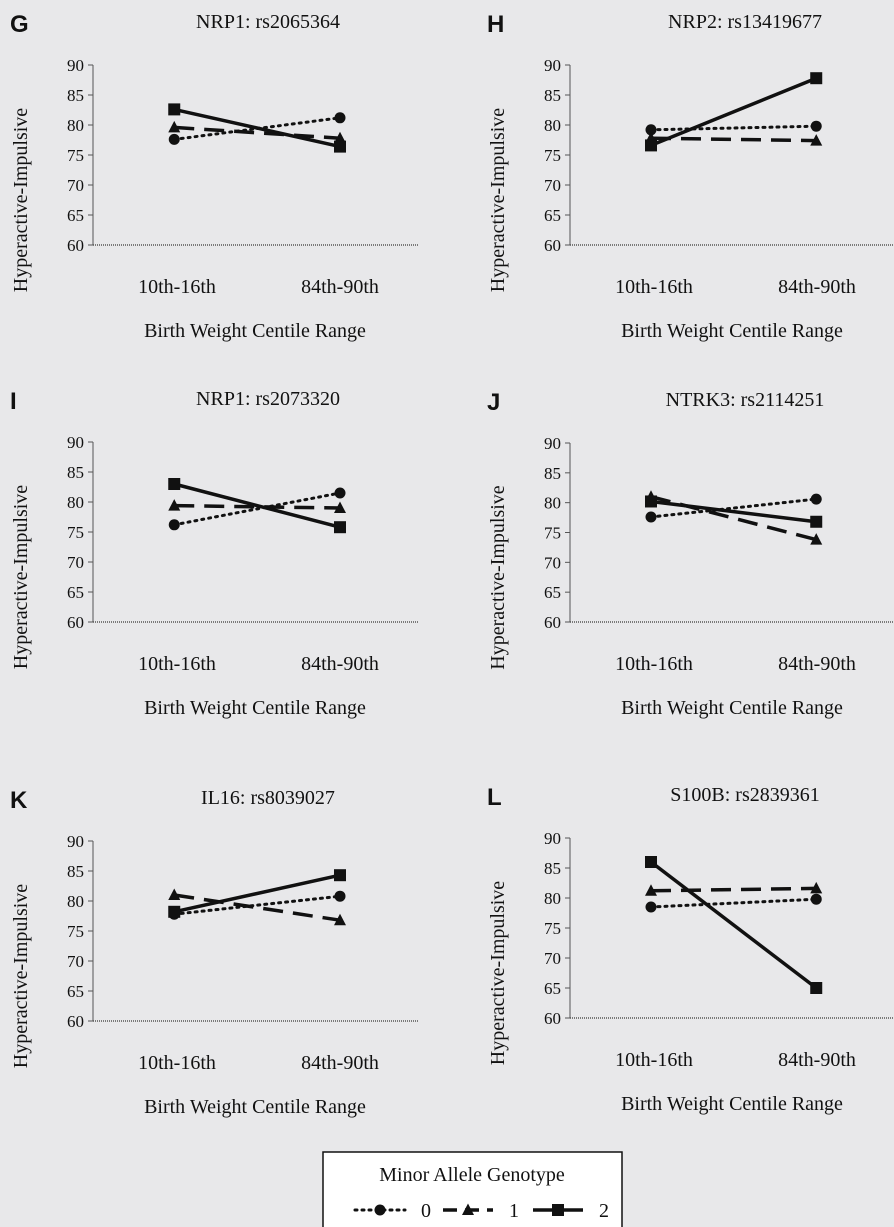 Image resolution: width=894 pixels, height=1227 pixels. What do you see at coordinates (426, 1211) in the screenshot?
I see `legend-label: 0` at bounding box center [426, 1211].